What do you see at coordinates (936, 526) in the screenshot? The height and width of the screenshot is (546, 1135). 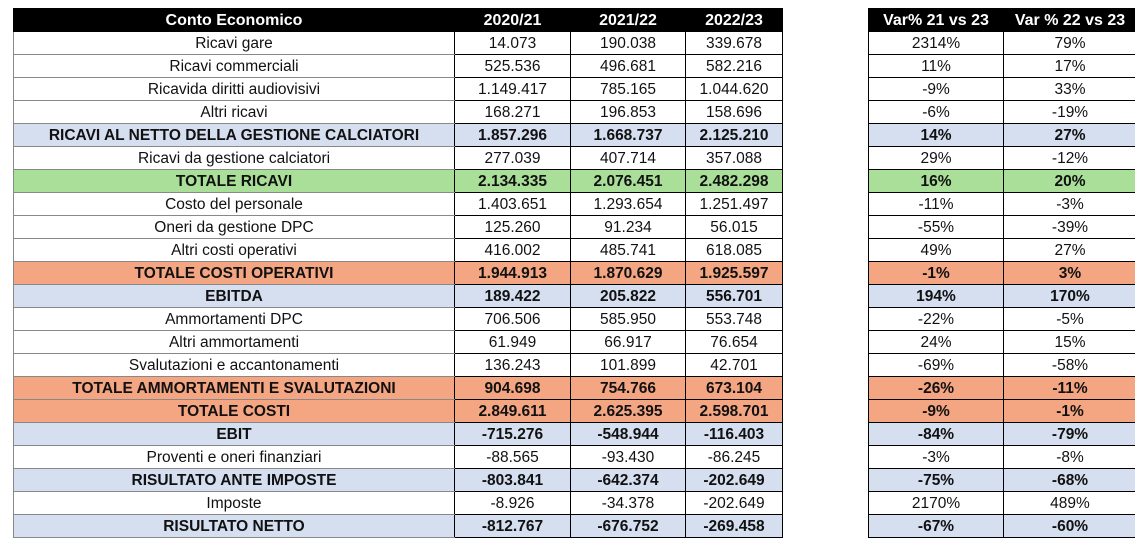 I see `variation-cell: -67%` at bounding box center [936, 526].